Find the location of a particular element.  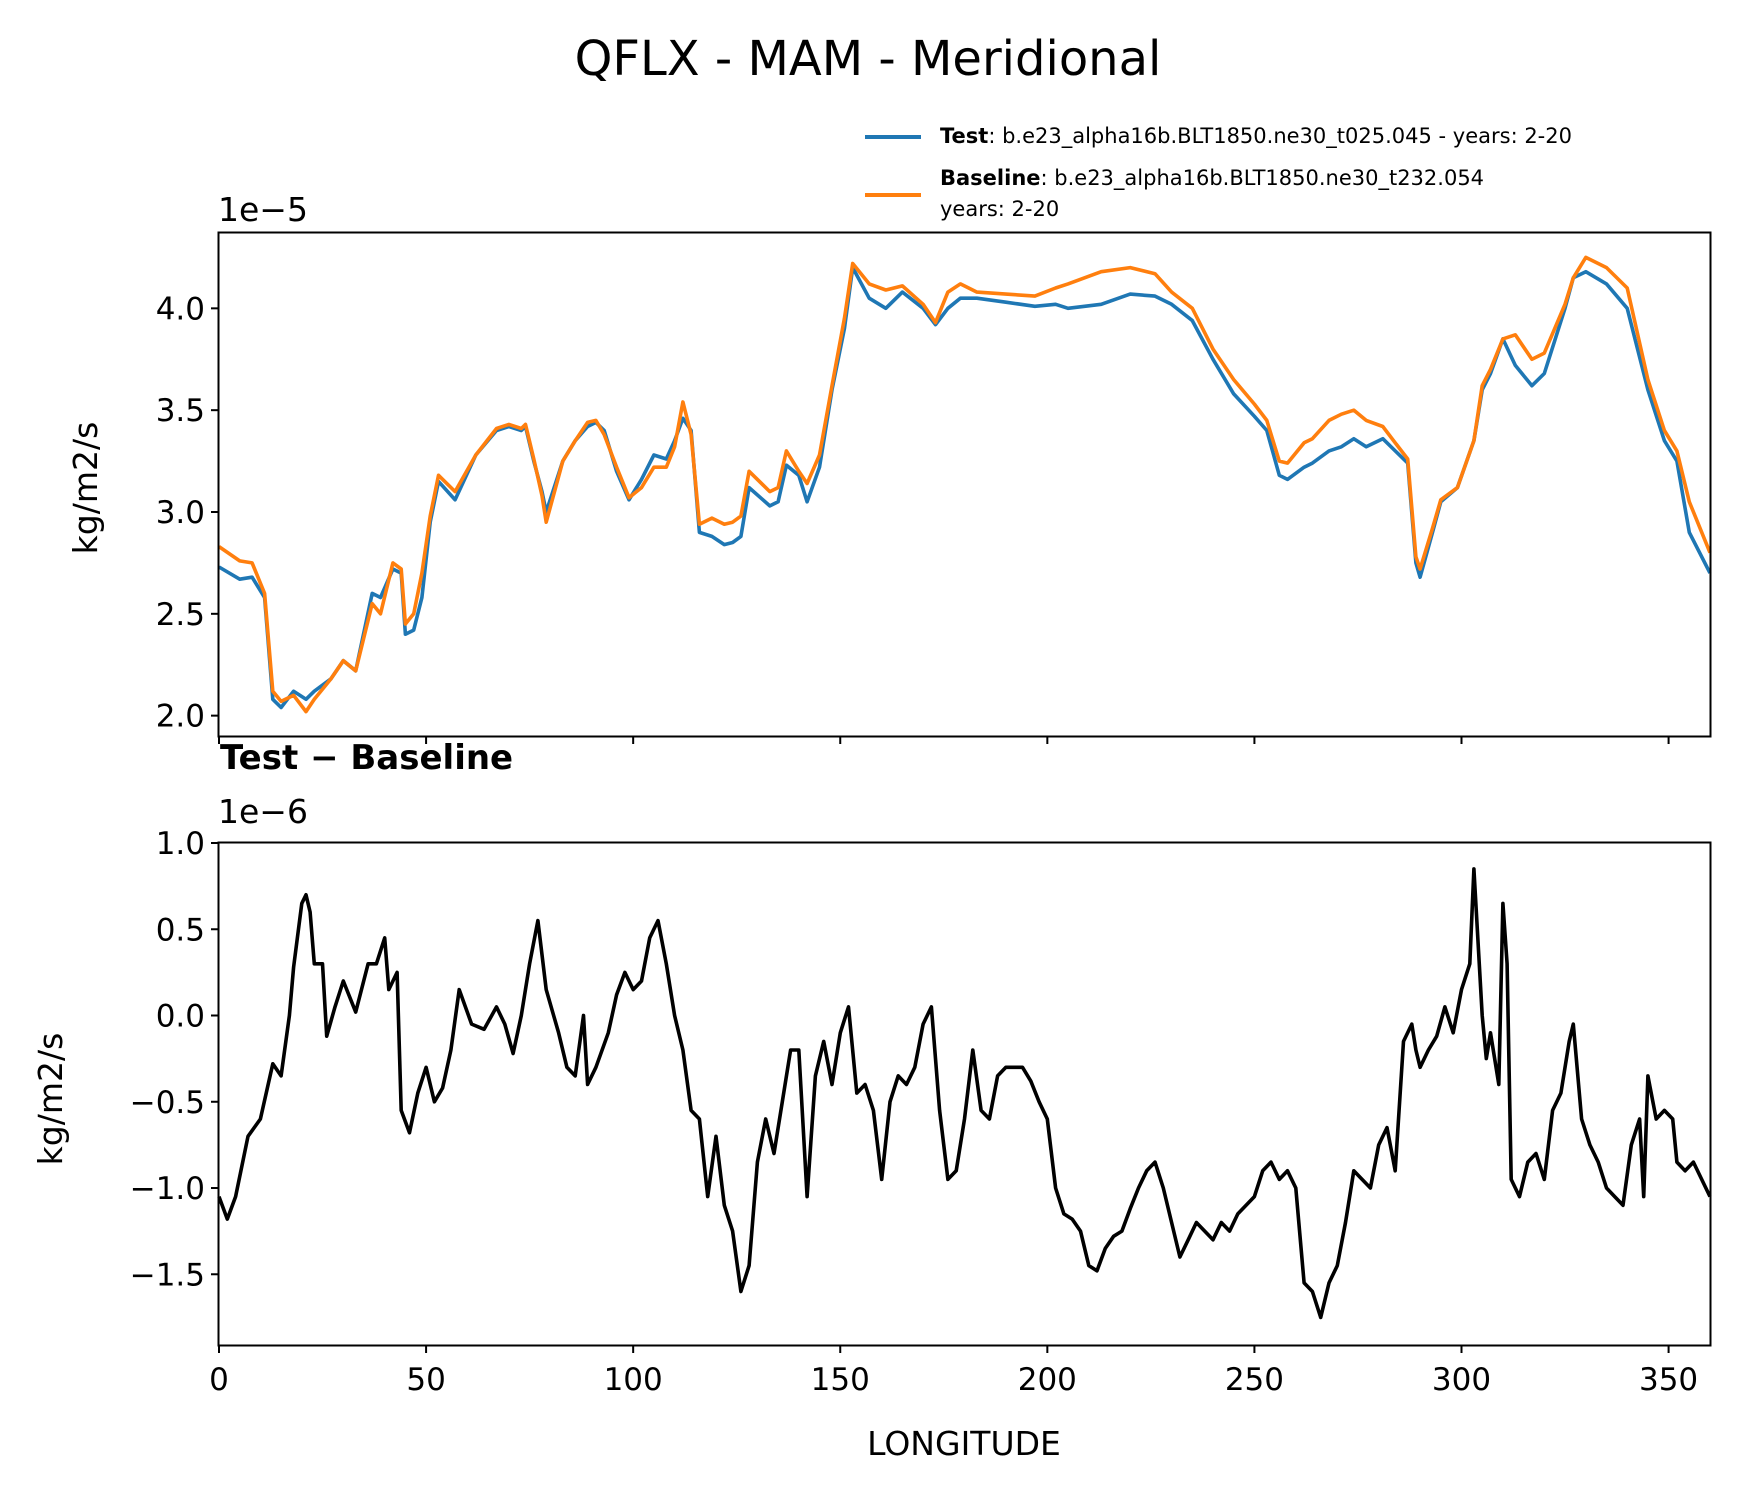

bottom-panel-title: Test − Baseline is located at coordinates (366, 758).